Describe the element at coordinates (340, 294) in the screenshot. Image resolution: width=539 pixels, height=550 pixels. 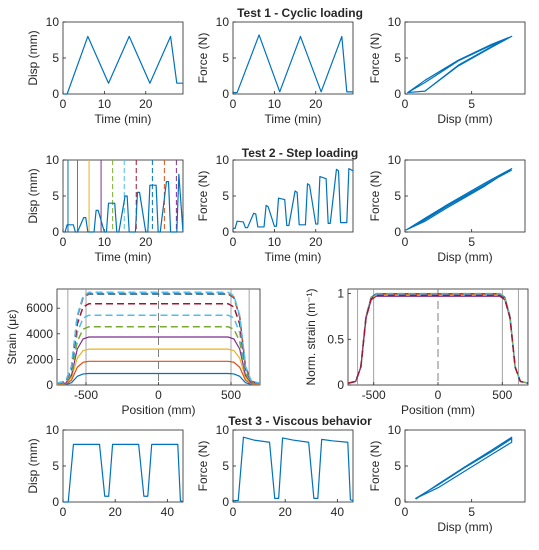
I see `y-tick-label: 1` at that location.